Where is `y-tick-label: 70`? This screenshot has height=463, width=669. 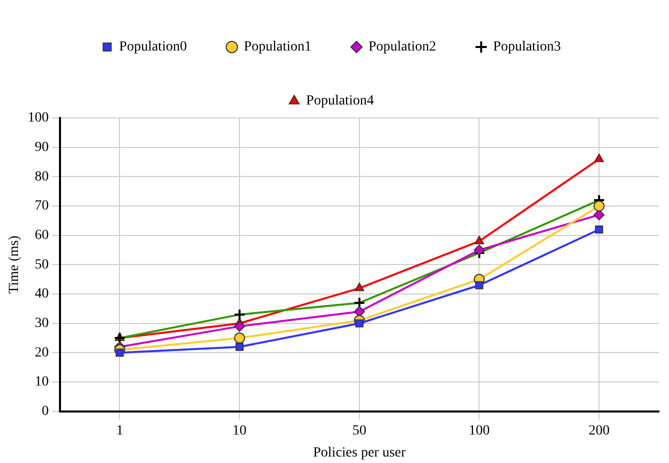 y-tick-label: 70 is located at coordinates (41, 206).